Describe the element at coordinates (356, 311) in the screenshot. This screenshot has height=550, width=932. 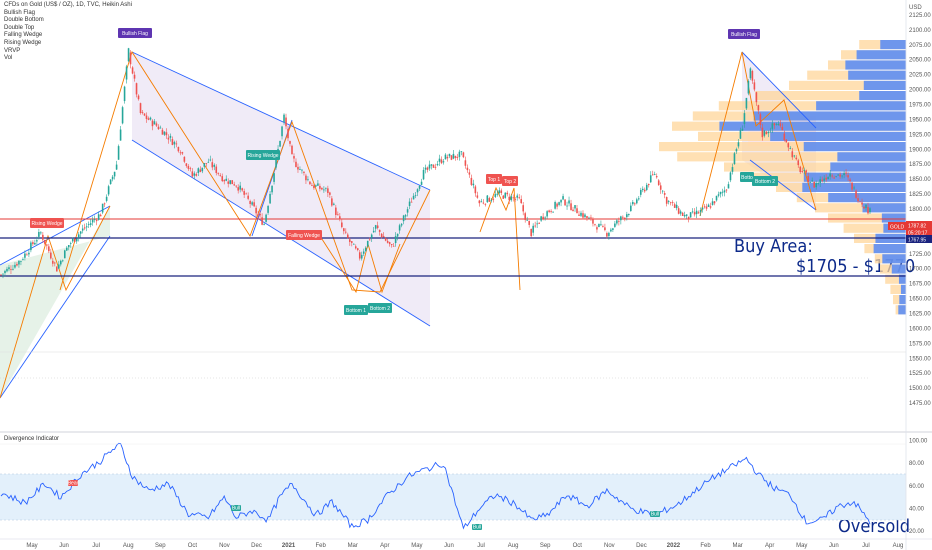
I see `pattern-tag-label: Bottom 1` at that location.